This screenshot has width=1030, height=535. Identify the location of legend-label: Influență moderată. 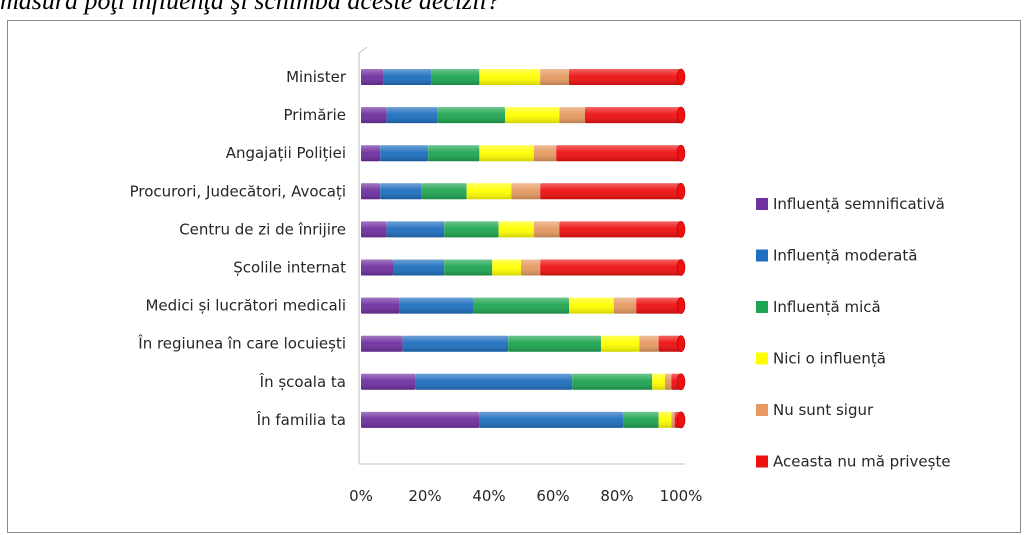
(845, 256).